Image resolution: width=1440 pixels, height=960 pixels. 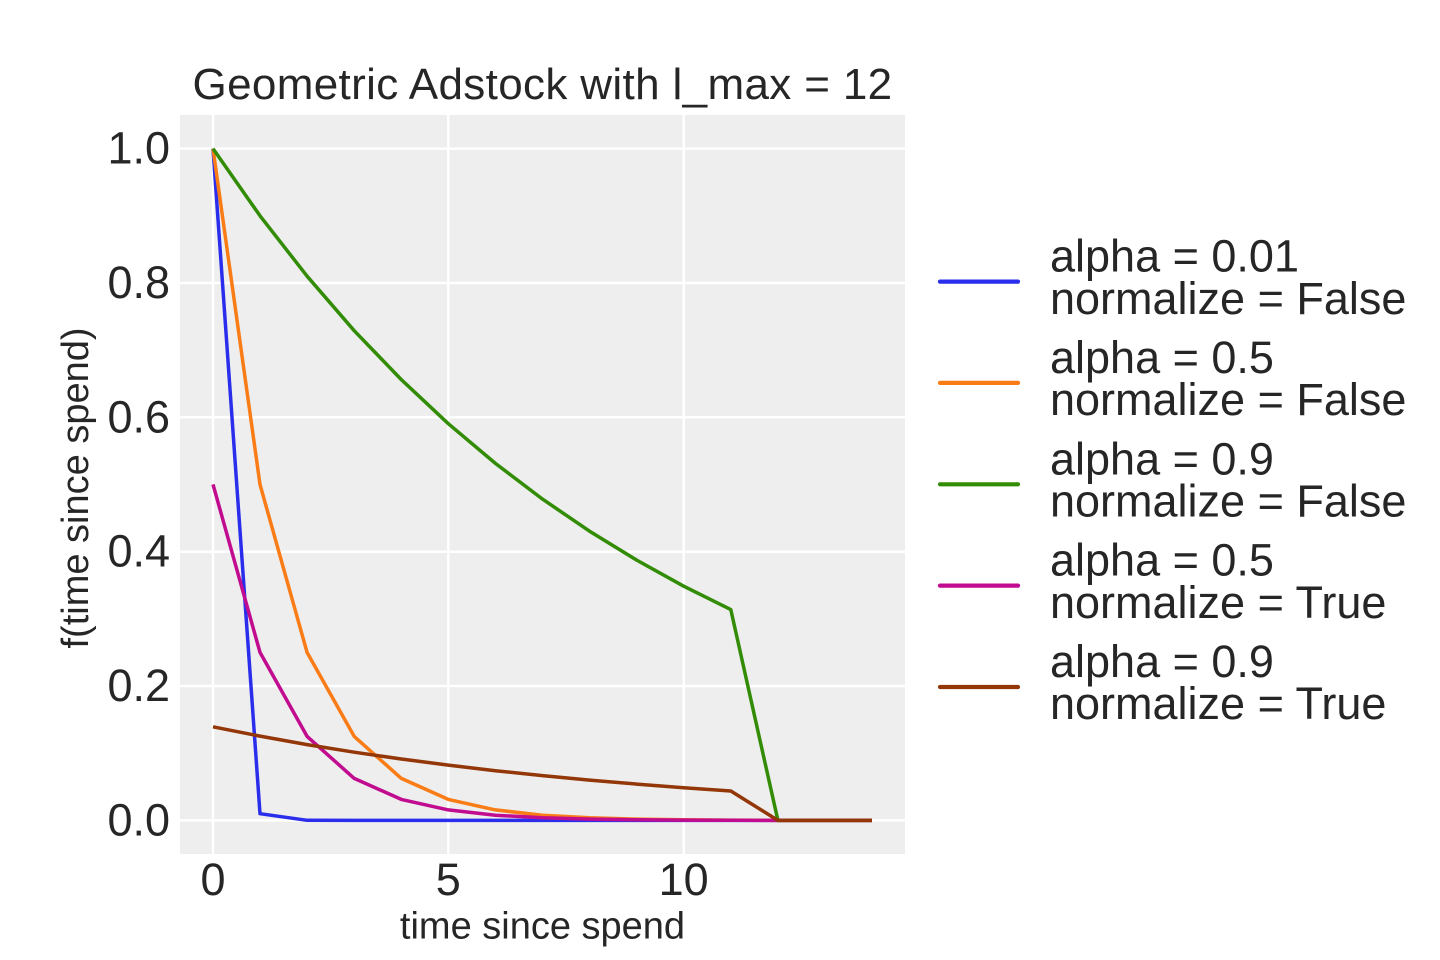 What do you see at coordinates (138, 148) in the screenshot?
I see `svg-text: 1.0` at bounding box center [138, 148].